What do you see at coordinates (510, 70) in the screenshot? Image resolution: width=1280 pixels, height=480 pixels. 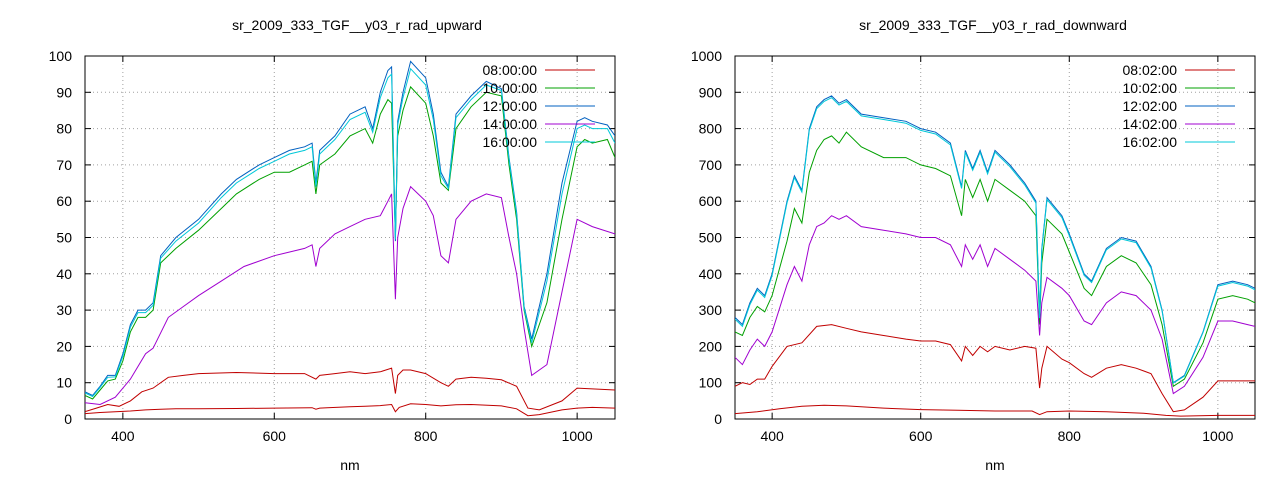 I see `legend-label: 08:00:00` at bounding box center [510, 70].